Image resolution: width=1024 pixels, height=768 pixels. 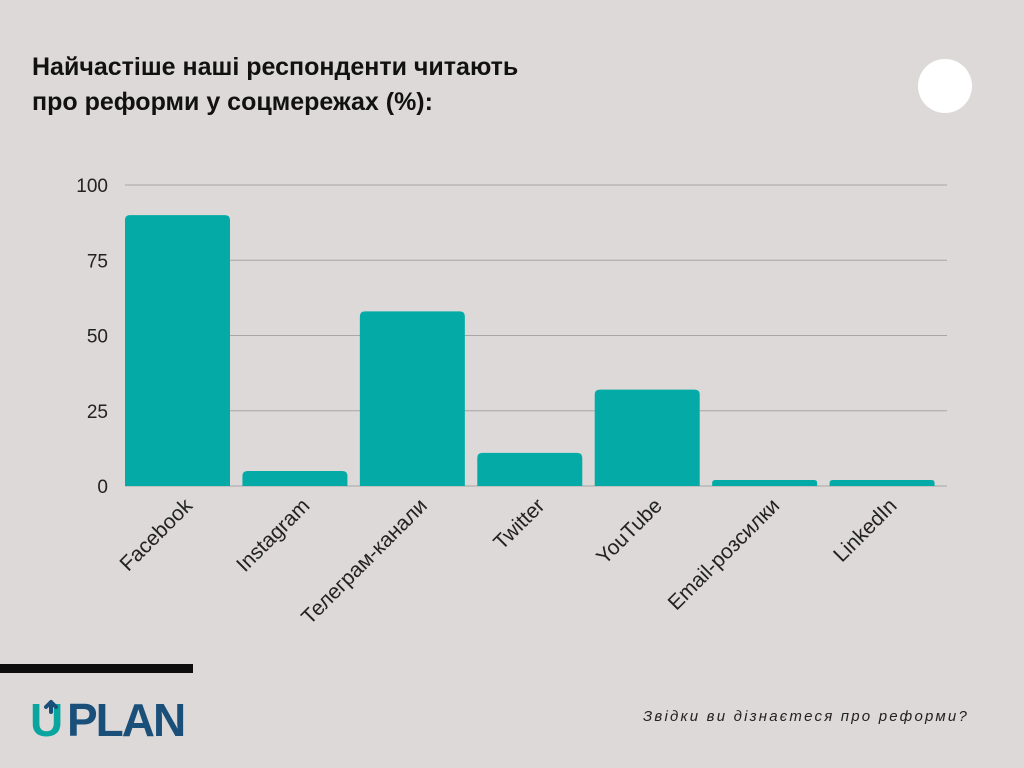 What do you see at coordinates (157, 535) in the screenshot?
I see `x-tick-label: Facebook` at bounding box center [157, 535].